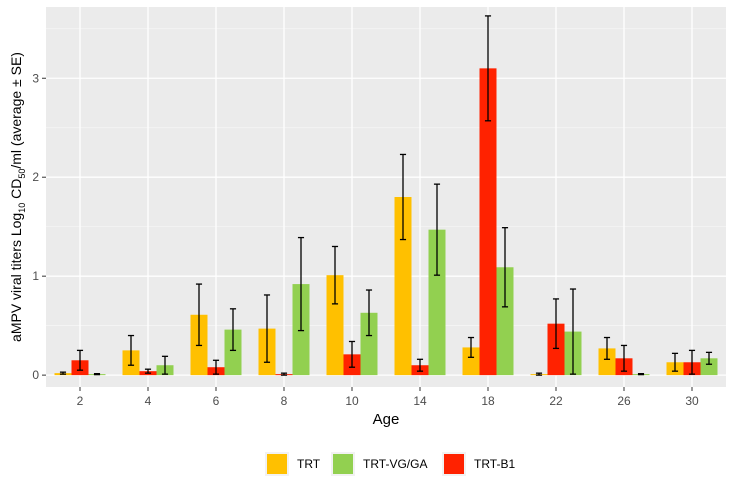  Describe the element at coordinates (216, 401) in the screenshot. I see `x-tick-label: 6` at that location.